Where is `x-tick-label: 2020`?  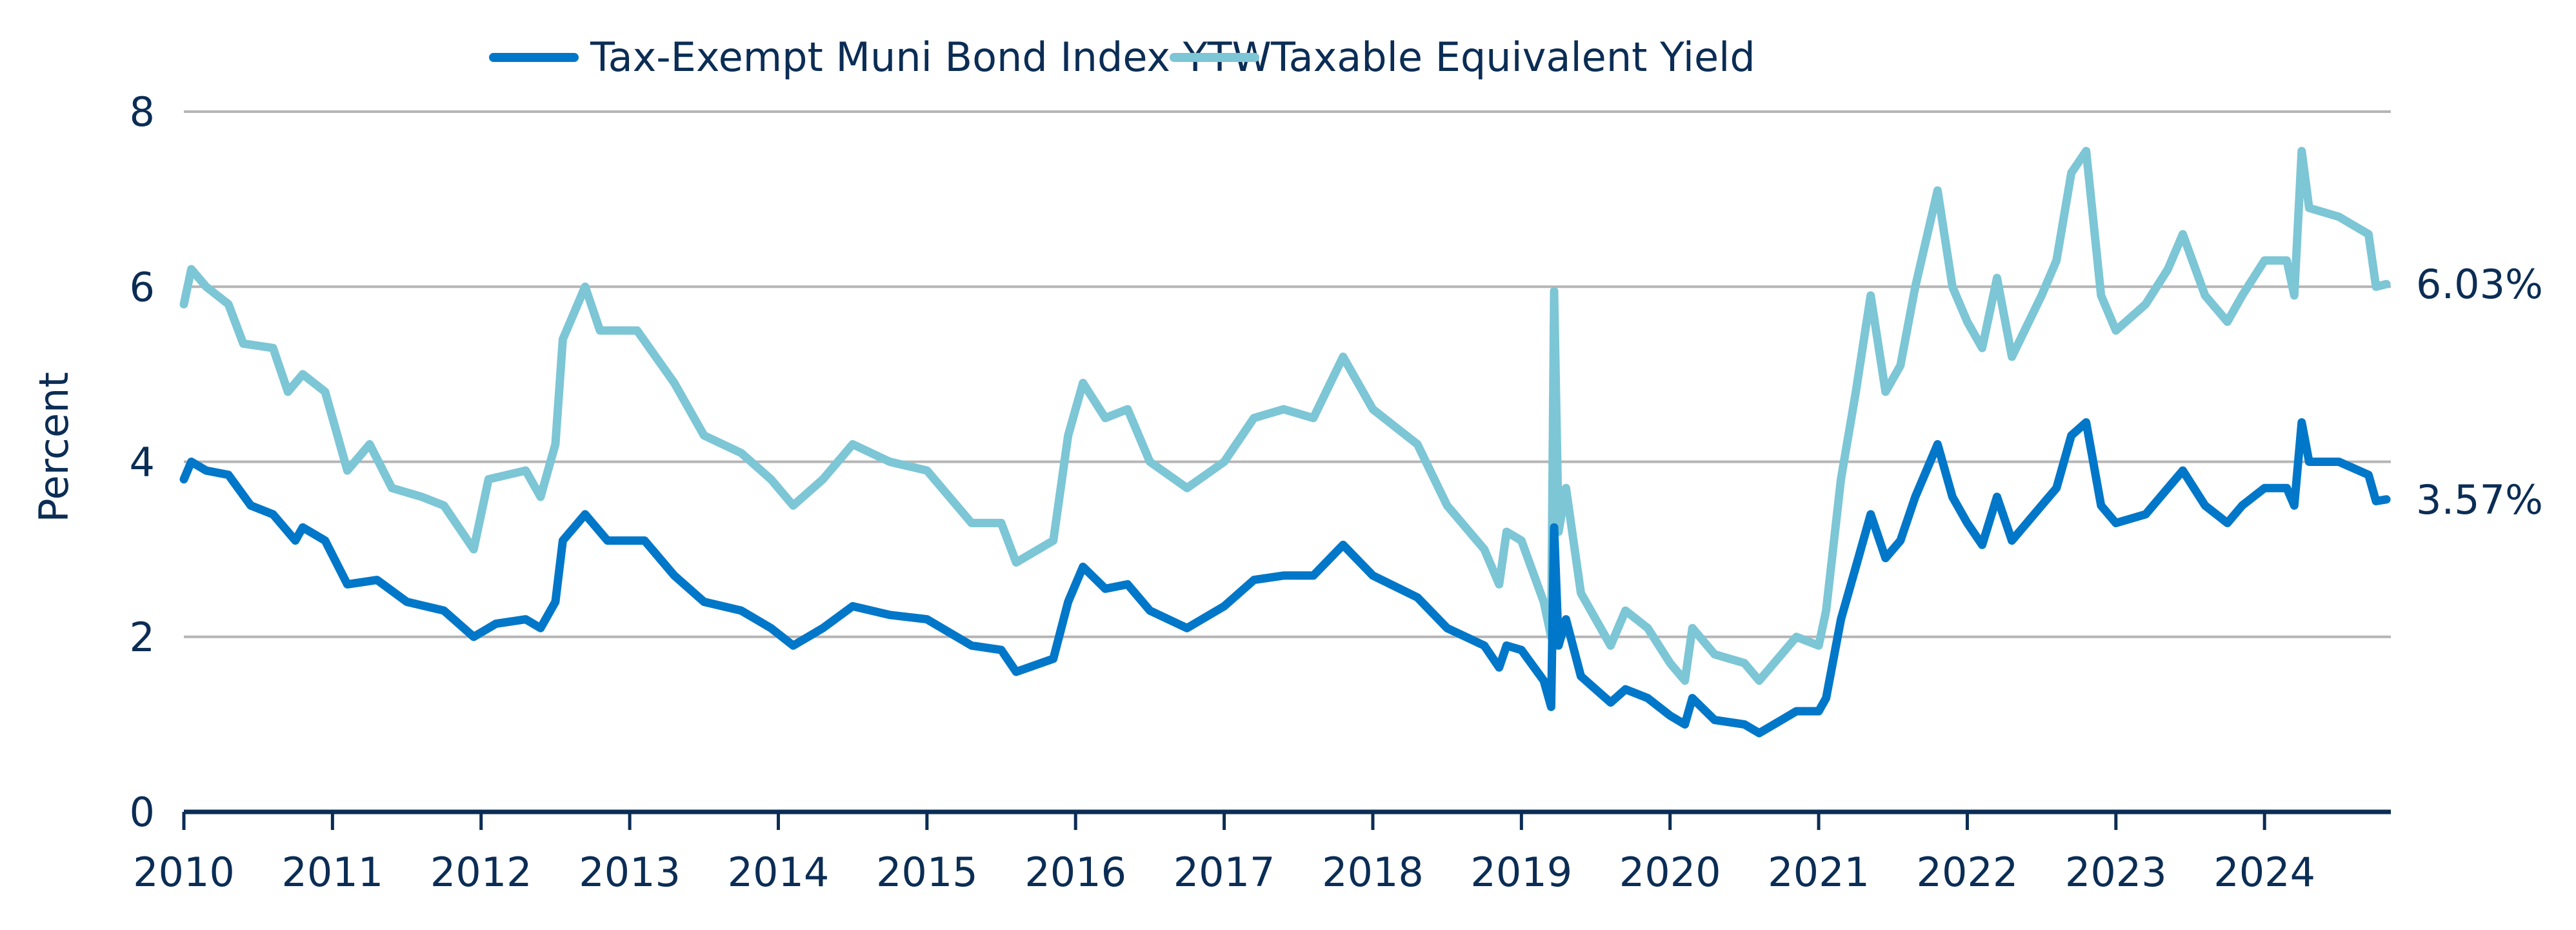 x-tick-label: 2020 is located at coordinates (1670, 873).